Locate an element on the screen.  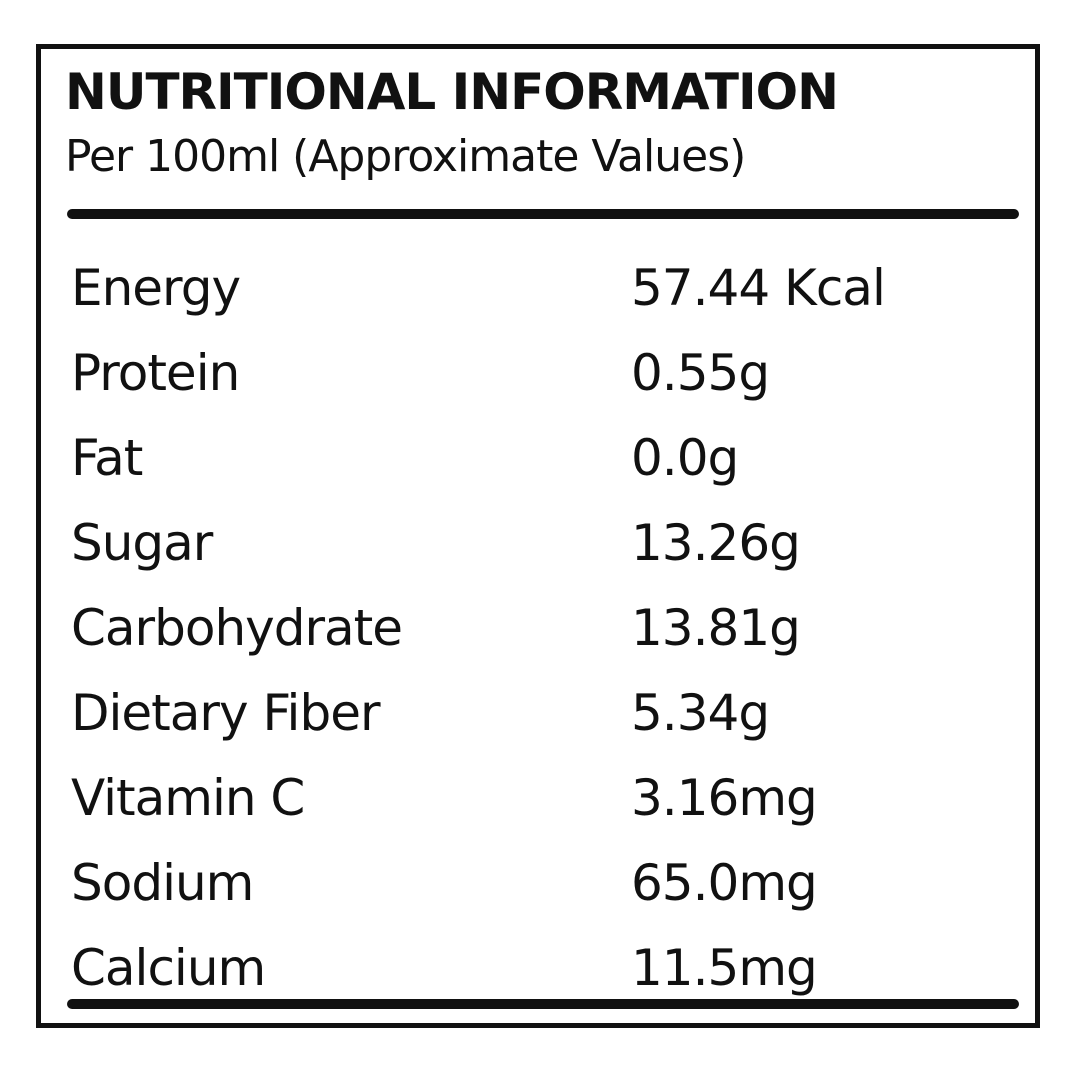
nutrient-row: Calcium 11.5mg is located at coordinates (478, 967).